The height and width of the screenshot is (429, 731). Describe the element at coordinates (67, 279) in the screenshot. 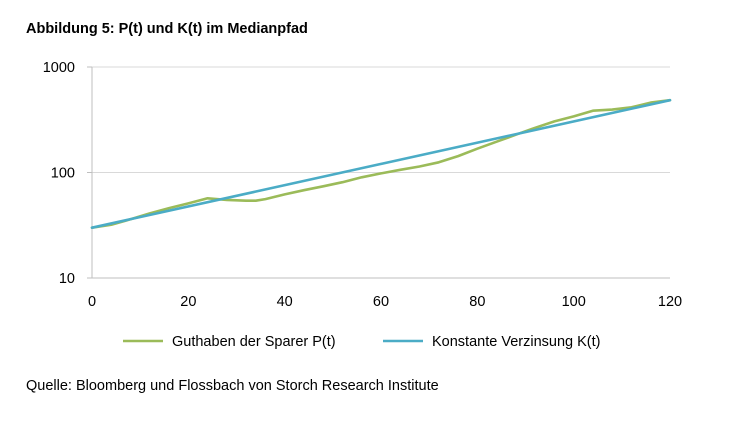

I see `y-tick-label: 10` at that location.